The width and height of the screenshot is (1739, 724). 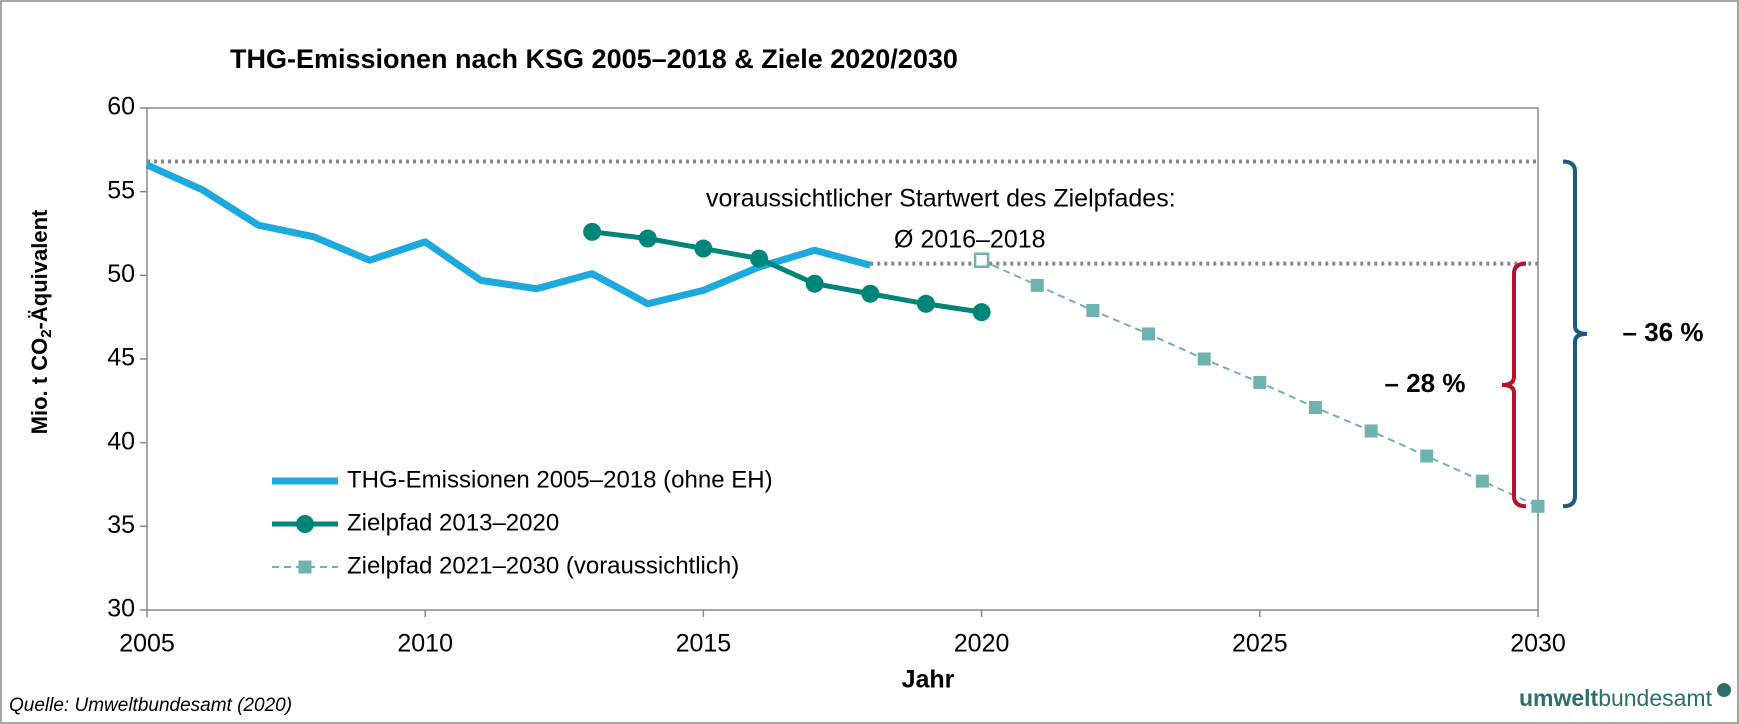 I want to click on x-tick-label: 2020, so click(x=982, y=644).